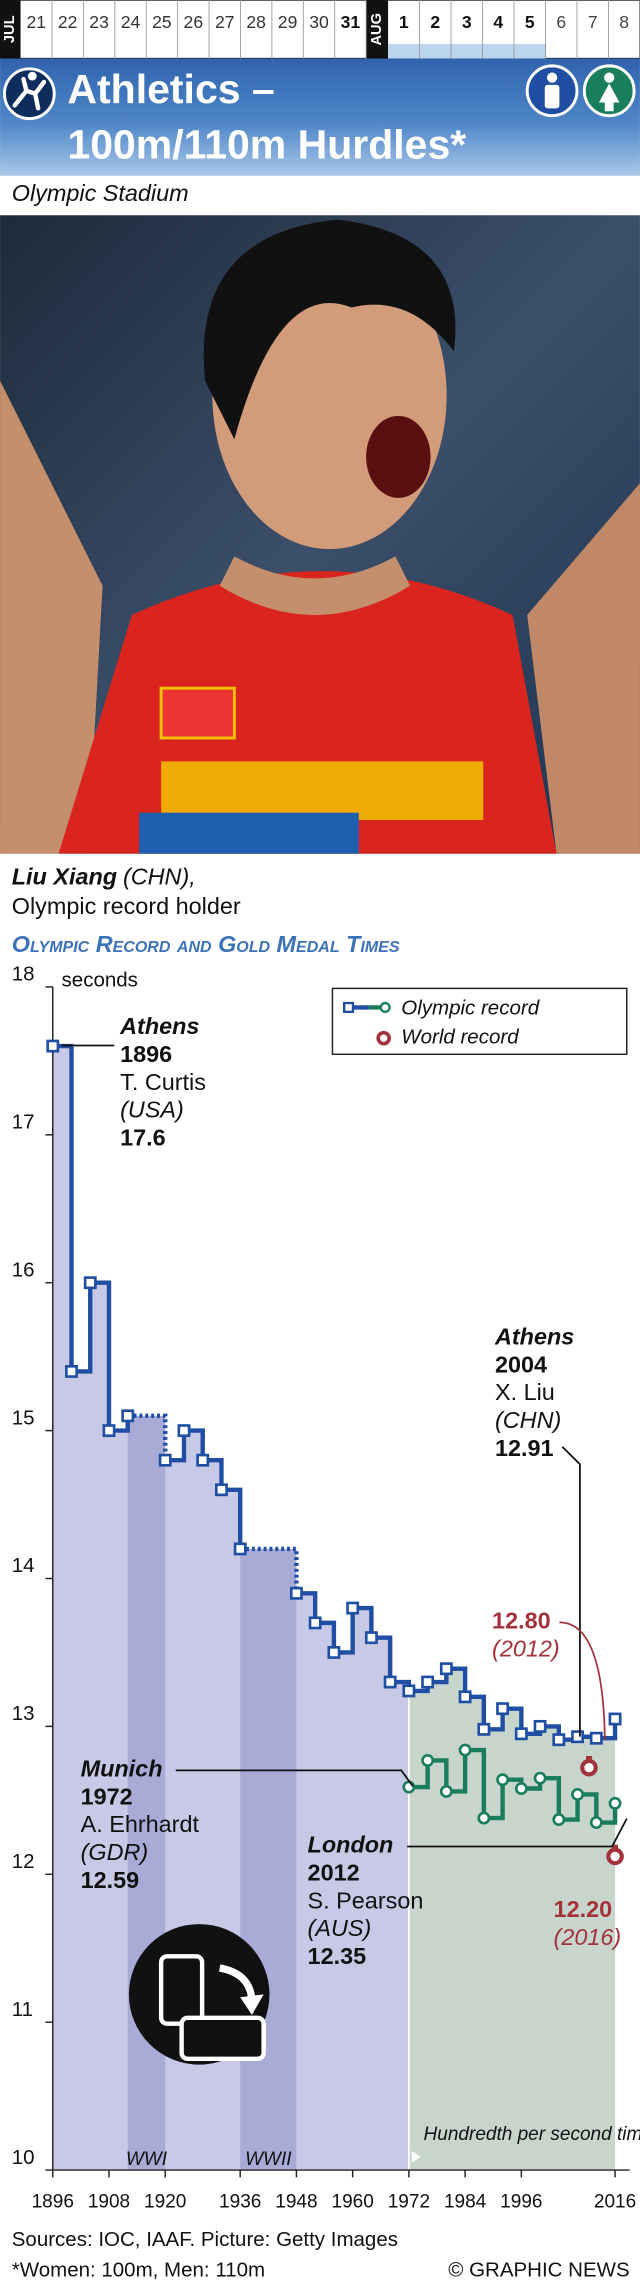 The image size is (640, 2296). Describe the element at coordinates (99, 22) in the screenshot. I see `day: 23` at that location.